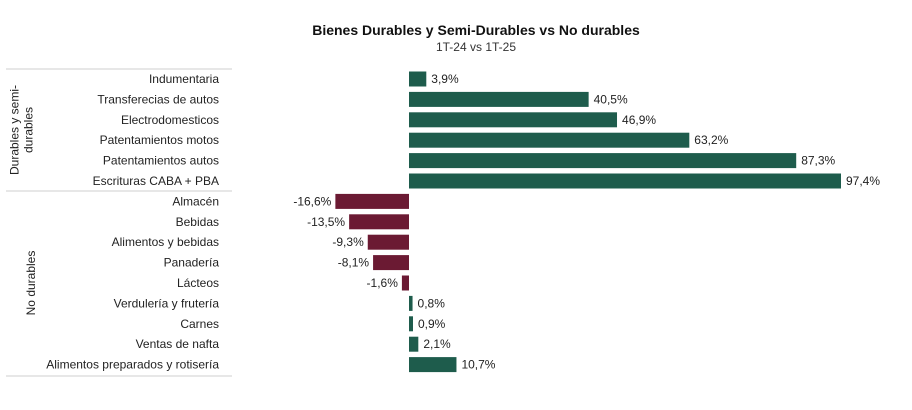  I want to click on data-label: 10,7%, so click(478, 365).